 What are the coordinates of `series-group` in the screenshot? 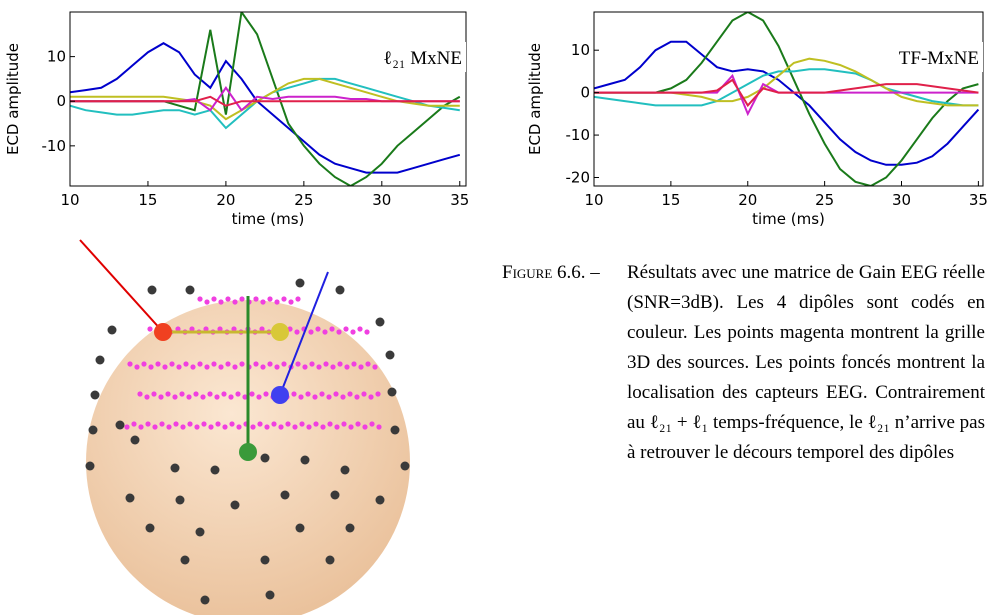 It's located at (265, 99).